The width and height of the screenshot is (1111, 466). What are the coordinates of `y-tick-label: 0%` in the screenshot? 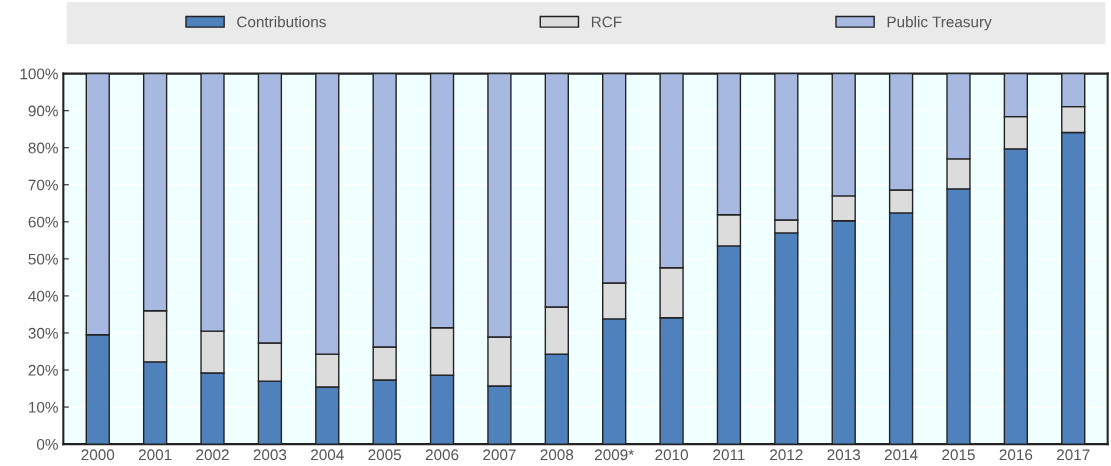 It's located at (47, 444).